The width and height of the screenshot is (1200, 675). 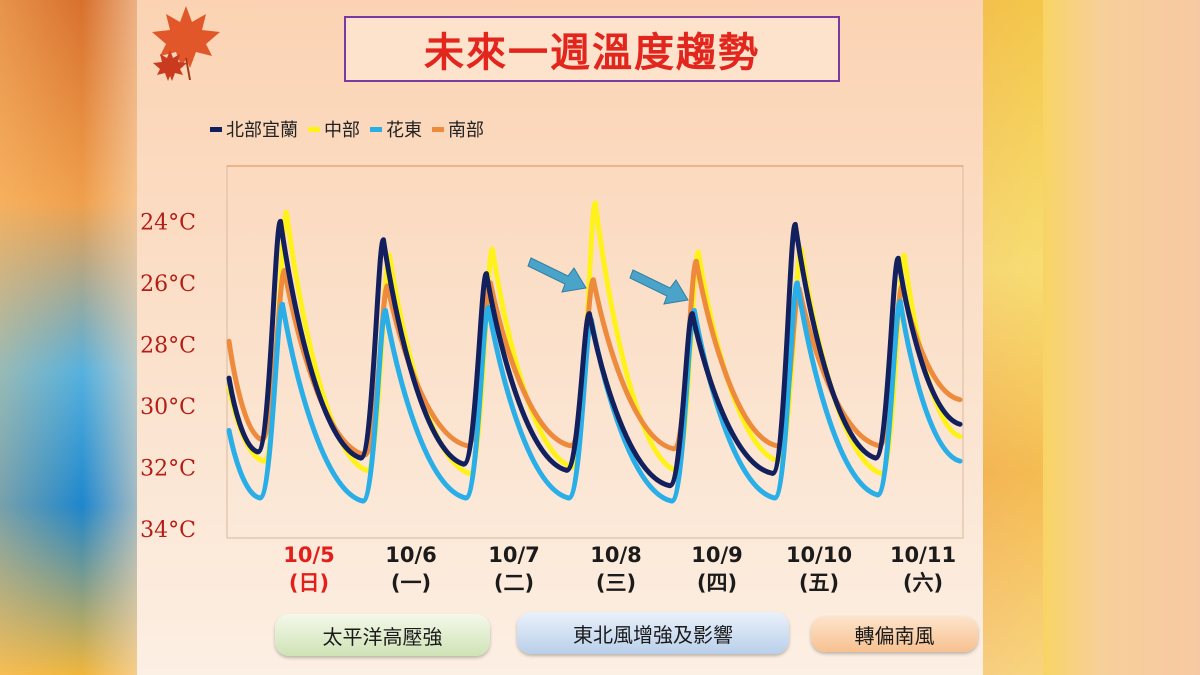 What do you see at coordinates (819, 583) in the screenshot?
I see `x-label-weekday: (五)` at bounding box center [819, 583].